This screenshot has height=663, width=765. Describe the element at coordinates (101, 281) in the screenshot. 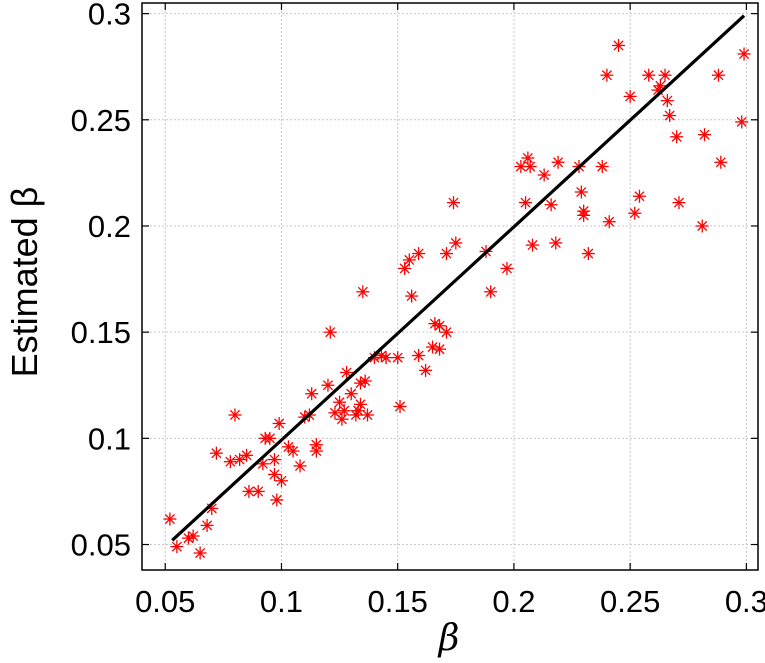

I see `y-tick-labels: 0.05 0.1 0.15 0.2 0.25 0.3` at that location.